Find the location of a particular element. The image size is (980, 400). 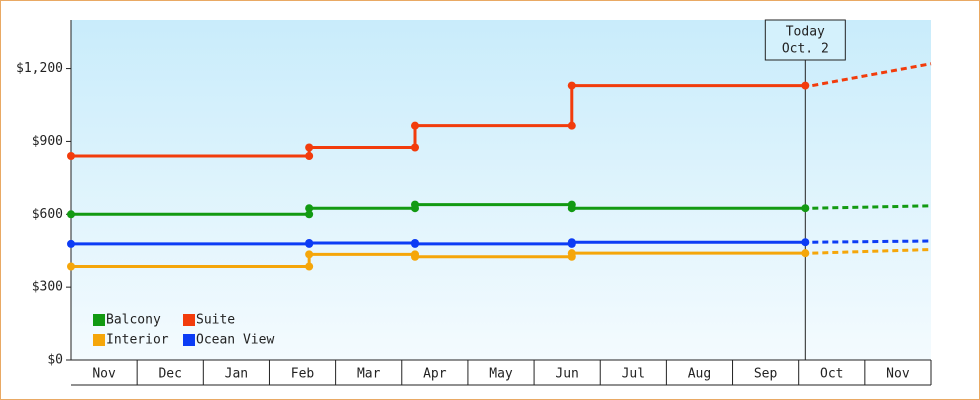

y-tick-label: $300 is located at coordinates (47, 287).